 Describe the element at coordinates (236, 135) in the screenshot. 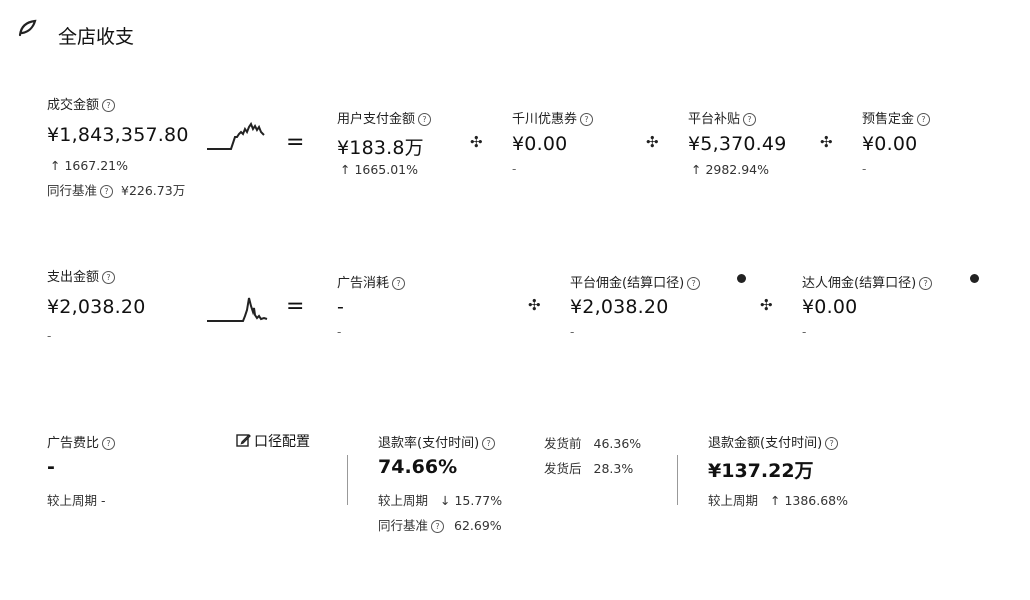

I see `income-sparkline` at that location.